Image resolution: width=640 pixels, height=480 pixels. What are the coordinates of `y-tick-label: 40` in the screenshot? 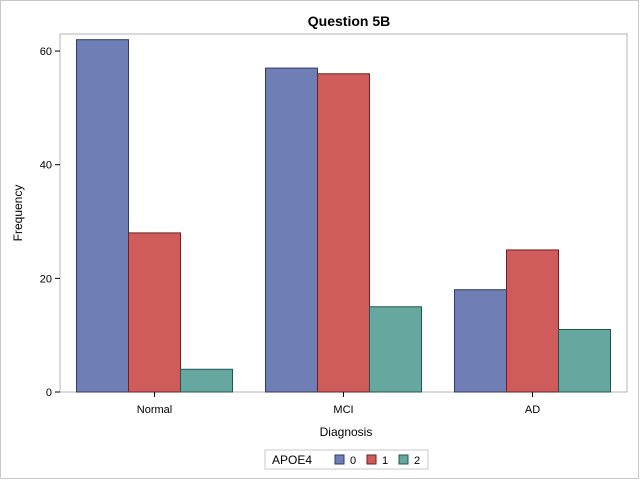 It's located at (46, 166).